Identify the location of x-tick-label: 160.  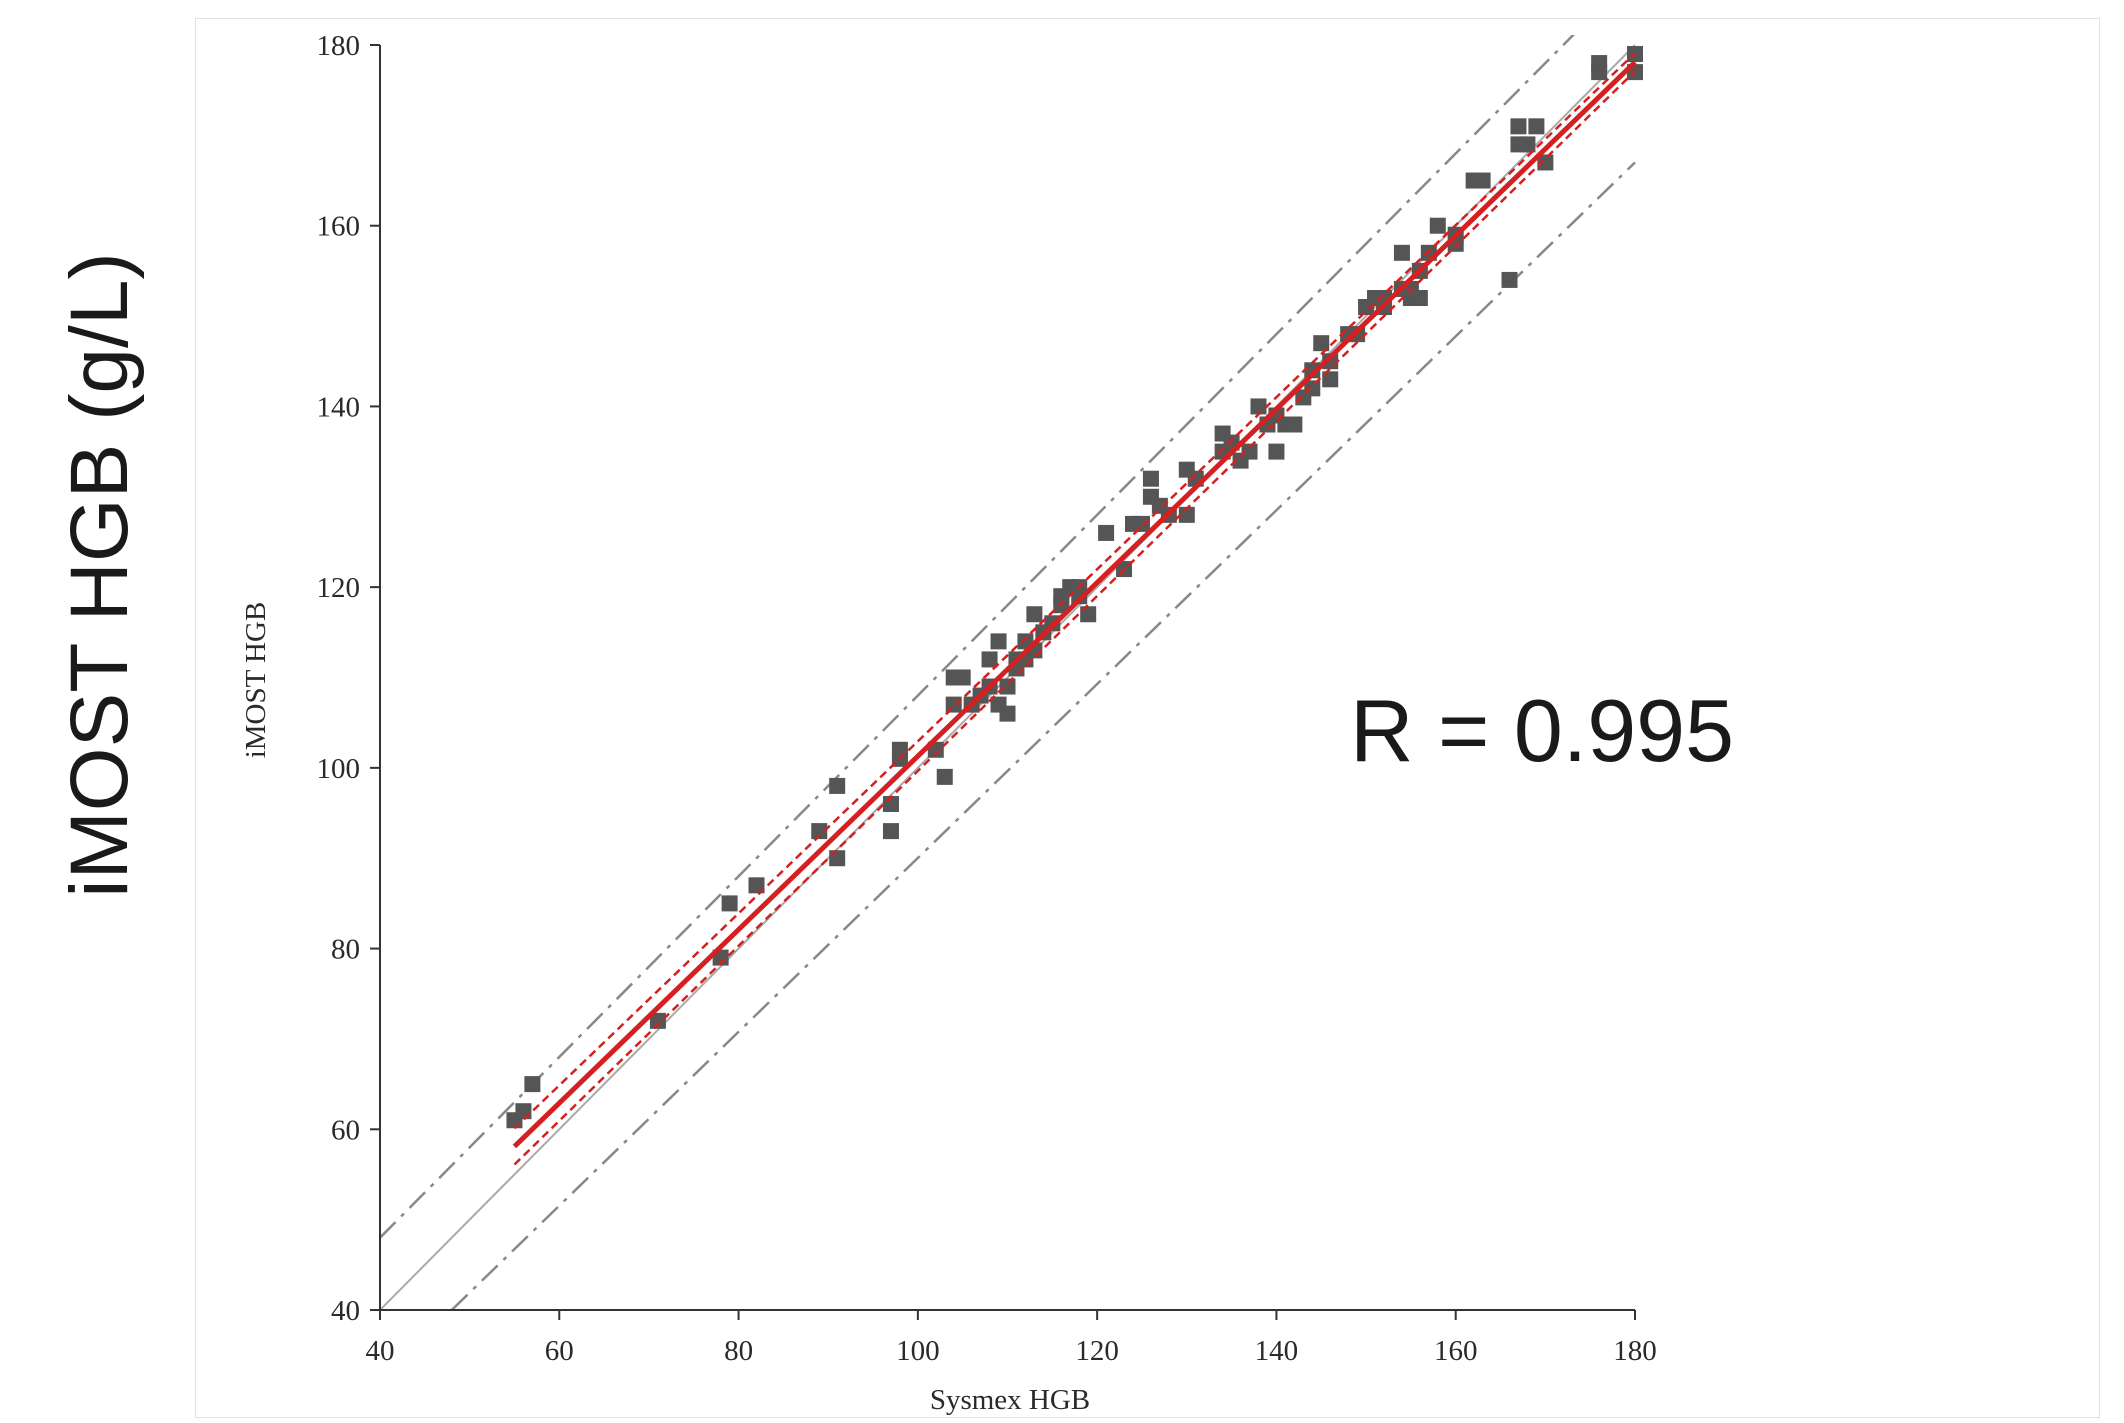
(1456, 1351).